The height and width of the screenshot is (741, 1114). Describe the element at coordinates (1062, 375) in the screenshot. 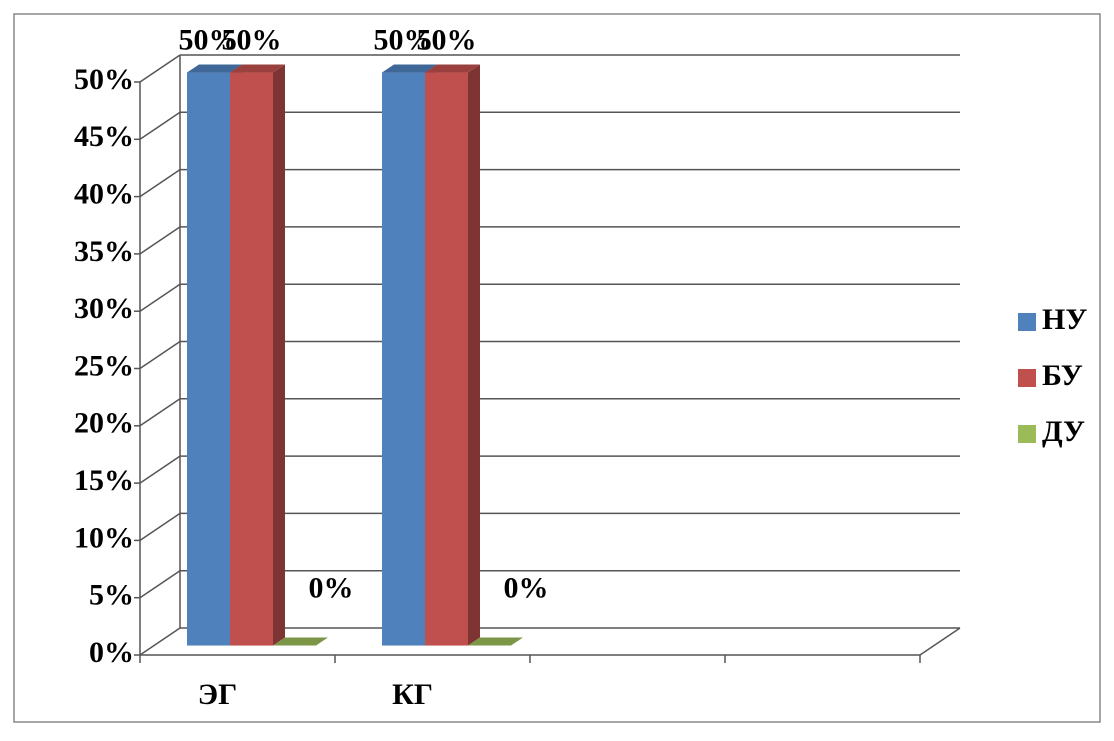

I see `legend-label: БУ` at that location.